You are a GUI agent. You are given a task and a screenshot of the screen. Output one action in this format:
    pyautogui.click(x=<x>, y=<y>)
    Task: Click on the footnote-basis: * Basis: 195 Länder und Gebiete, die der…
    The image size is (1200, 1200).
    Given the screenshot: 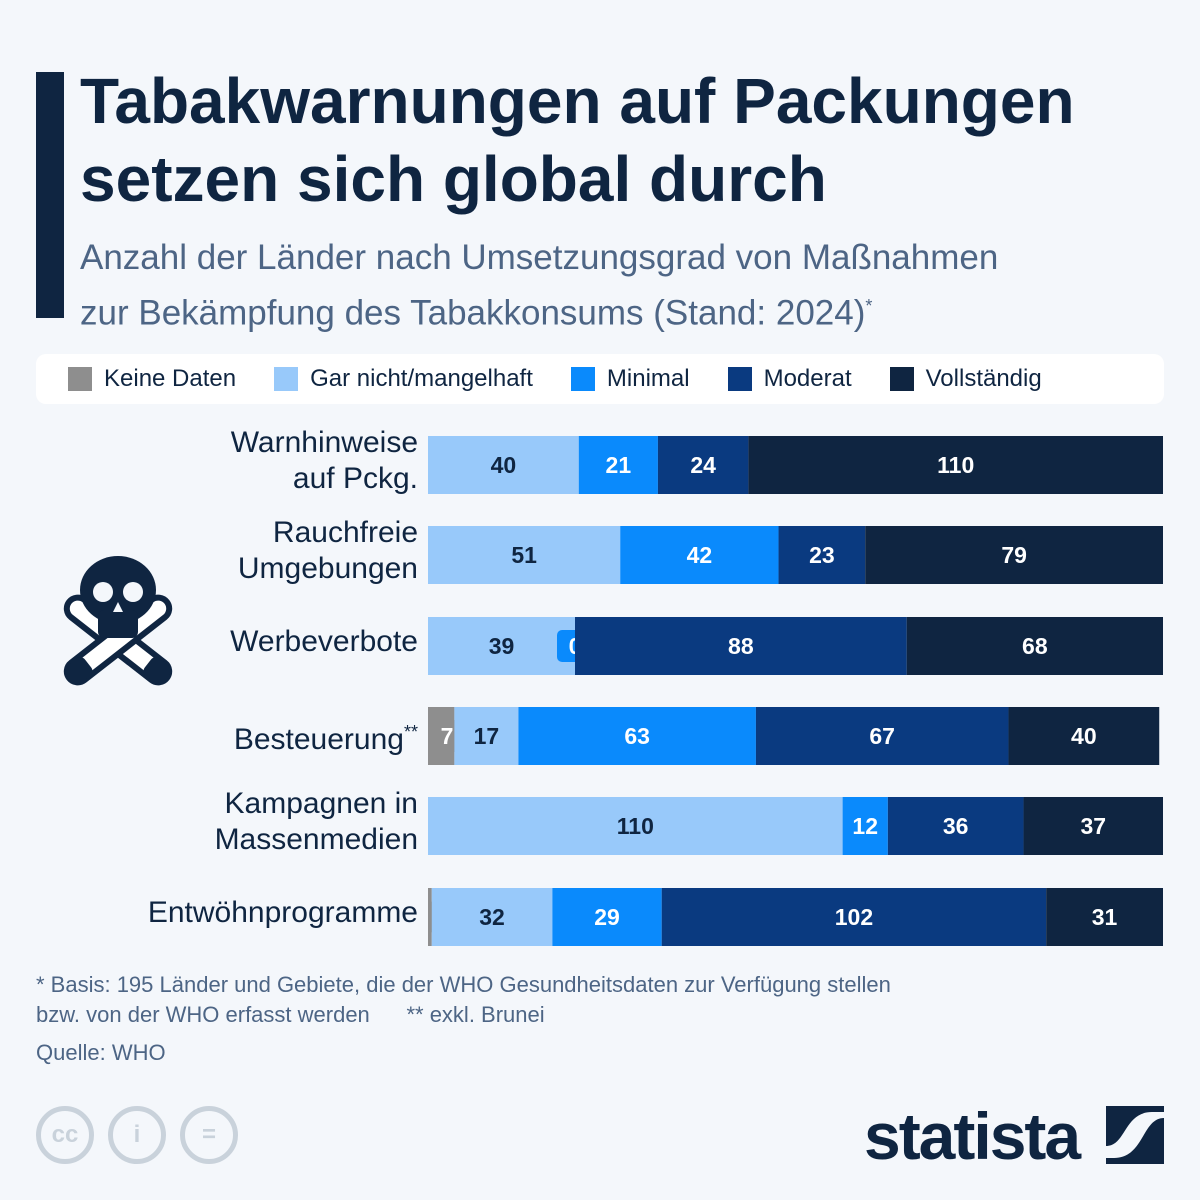 What is the action you would take?
    pyautogui.click(x=463, y=984)
    